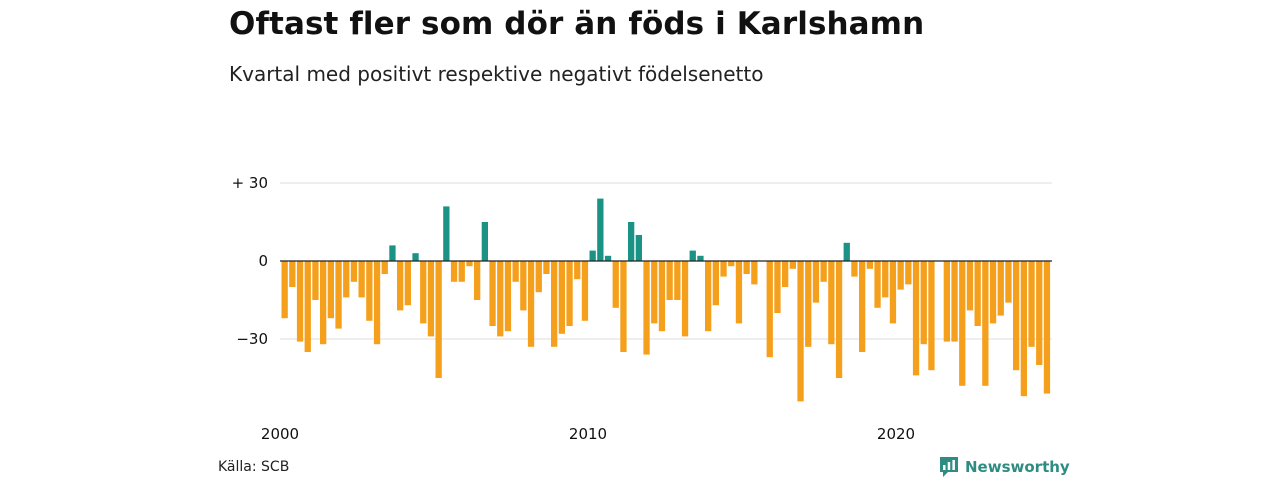  What do you see at coordinates (250, 261) in the screenshot?
I see `y-tick-labels: + 30 0 −30` at bounding box center [250, 261].